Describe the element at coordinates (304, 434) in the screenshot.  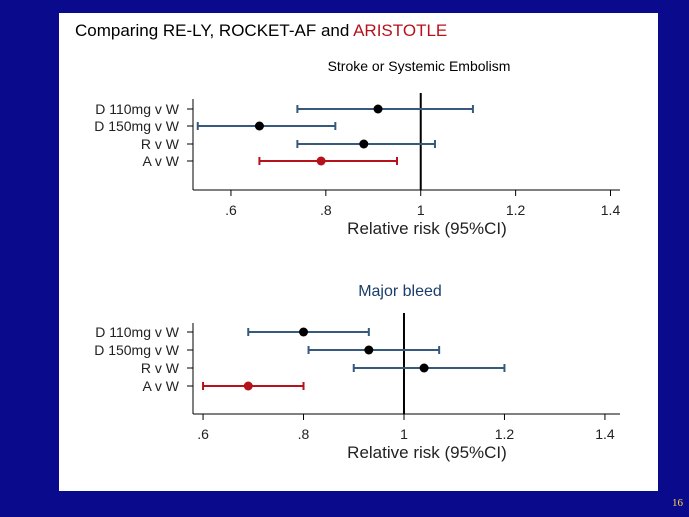
I see `x-tick-label-bleed: .8` at that location.